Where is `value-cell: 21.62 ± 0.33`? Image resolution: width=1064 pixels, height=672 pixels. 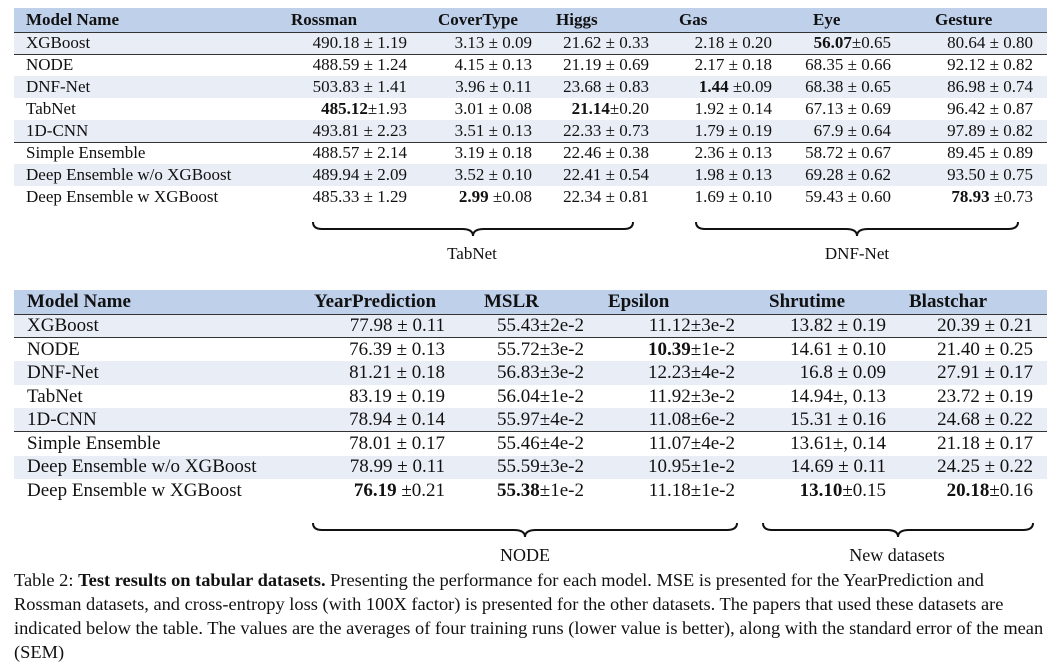
value-cell: 21.62 ± 0.33 is located at coordinates (597, 42).